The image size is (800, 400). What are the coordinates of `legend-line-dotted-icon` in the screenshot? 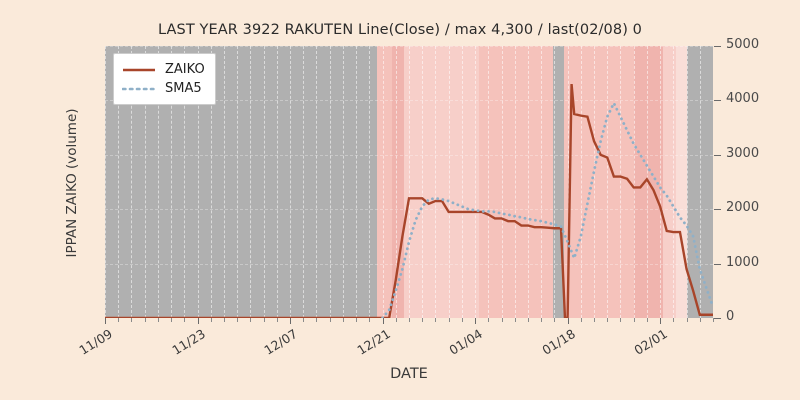 It's located at (139, 89).